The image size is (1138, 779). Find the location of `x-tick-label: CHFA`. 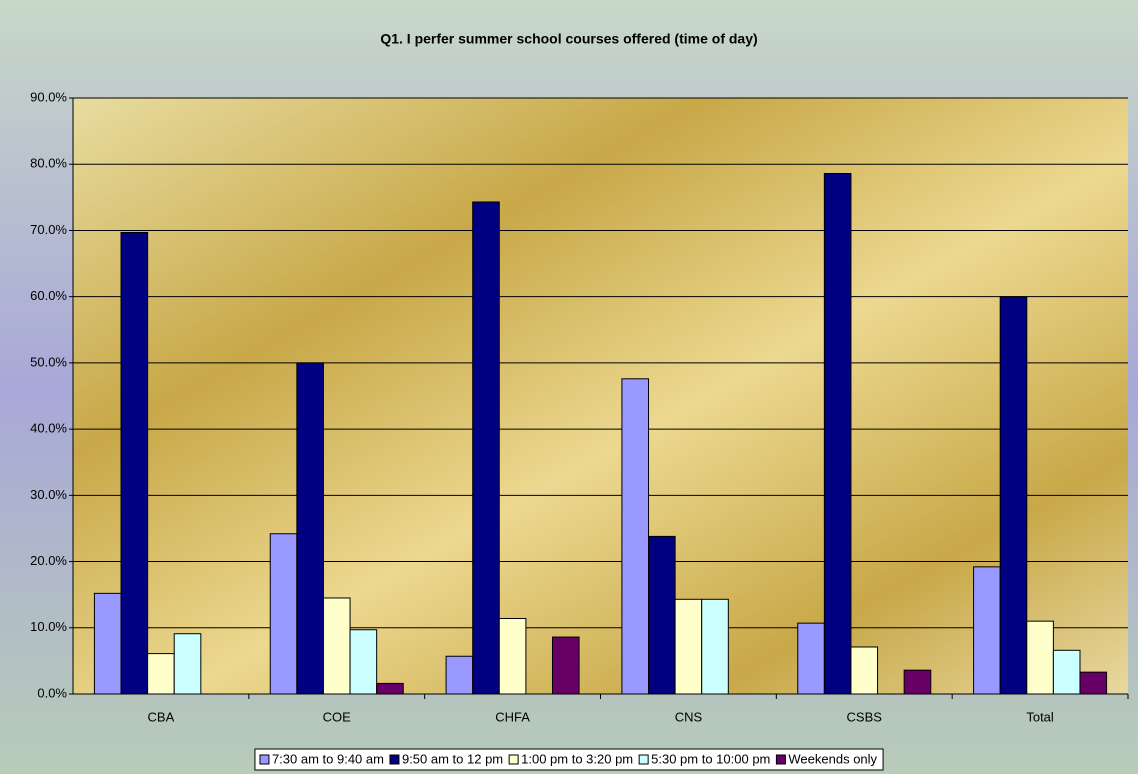

x-tick-label: CHFA is located at coordinates (512, 716).